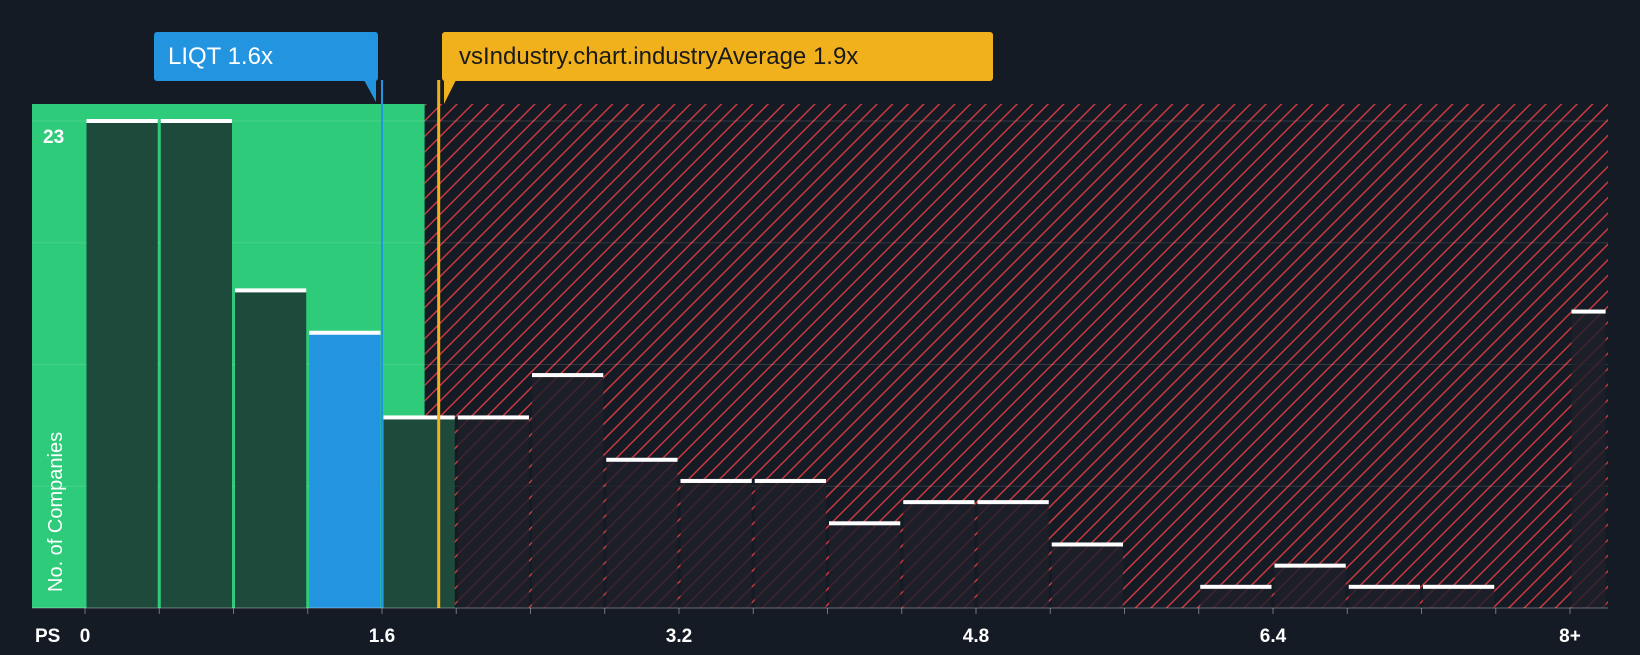 Image resolution: width=1640 pixels, height=655 pixels. I want to click on x-tick-label-2: 3.2, so click(679, 636).